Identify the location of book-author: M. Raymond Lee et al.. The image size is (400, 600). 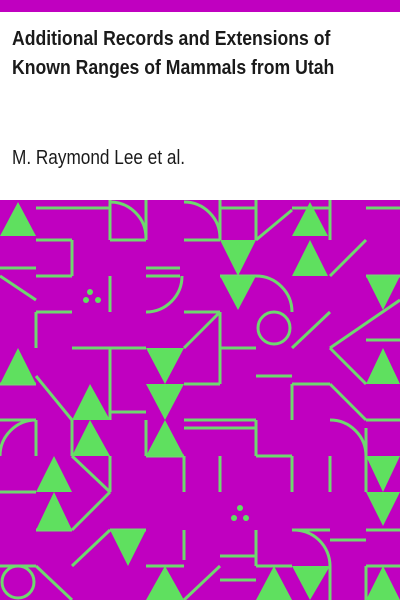
(99, 158).